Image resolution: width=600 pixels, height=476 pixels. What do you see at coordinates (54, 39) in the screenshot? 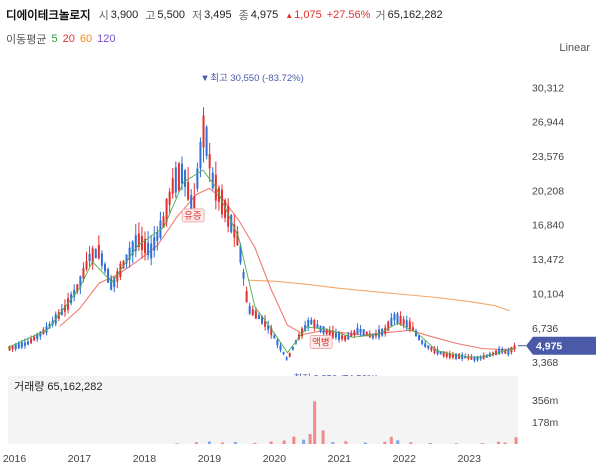
I see `ma-5-label: 5` at bounding box center [54, 39].